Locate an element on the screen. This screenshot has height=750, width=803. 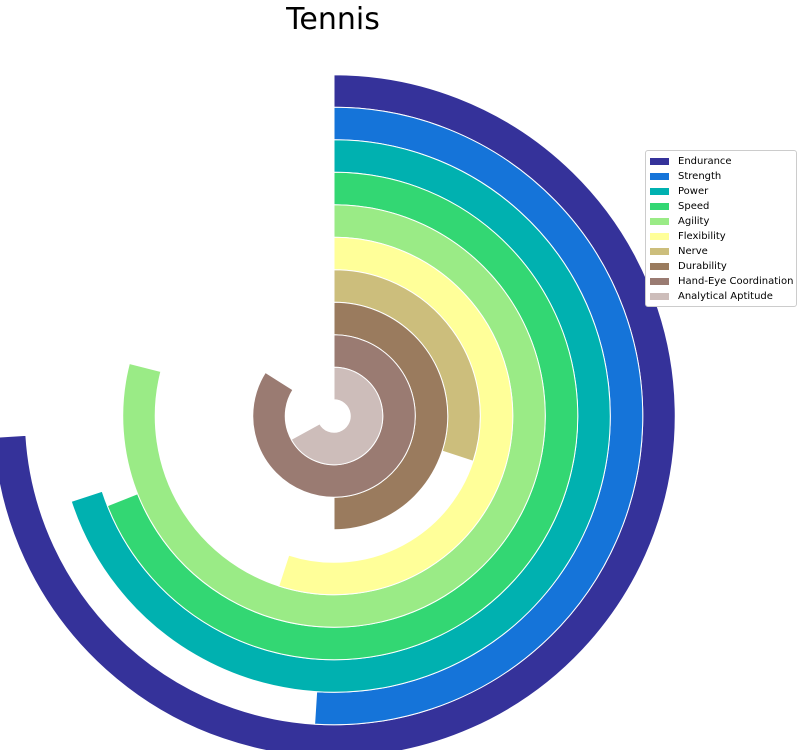
legend-label: Agility is located at coordinates (694, 221).